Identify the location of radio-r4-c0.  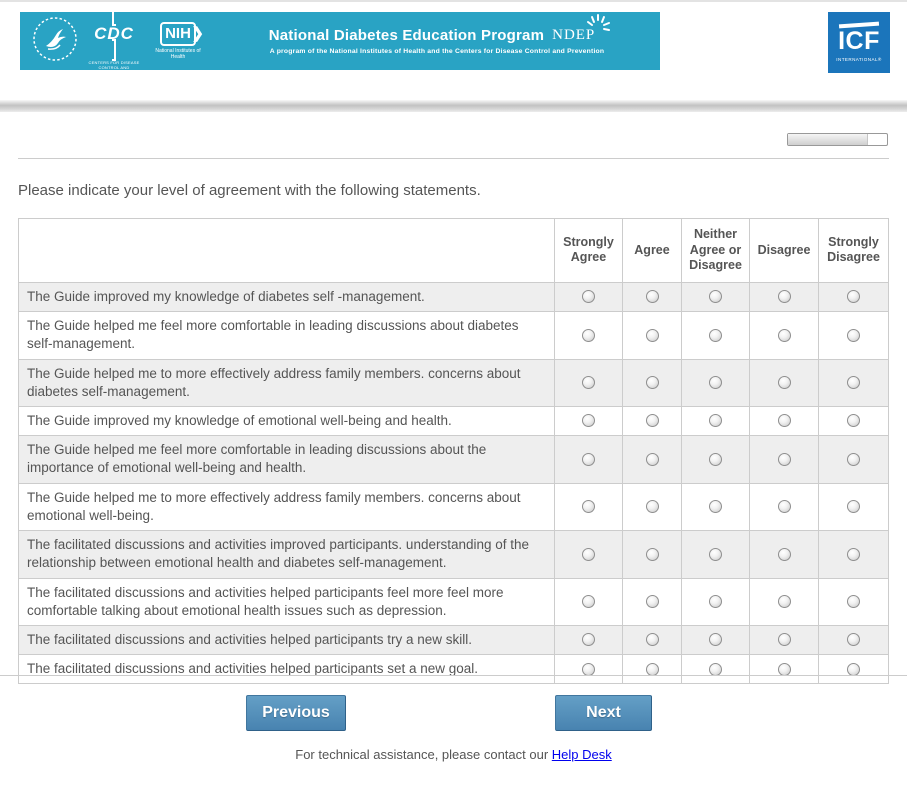
(588, 459).